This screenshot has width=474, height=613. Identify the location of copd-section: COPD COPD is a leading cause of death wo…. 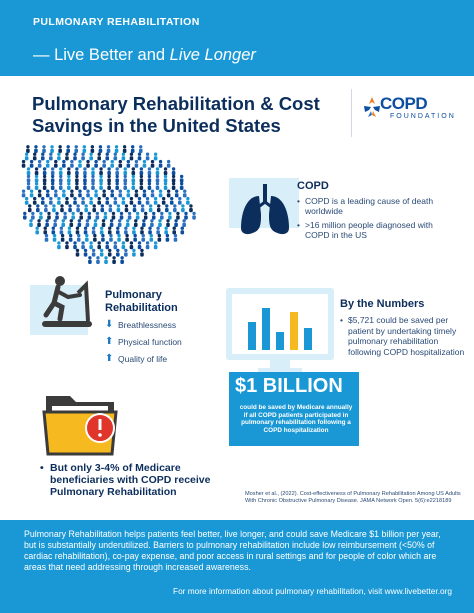
(346, 223).